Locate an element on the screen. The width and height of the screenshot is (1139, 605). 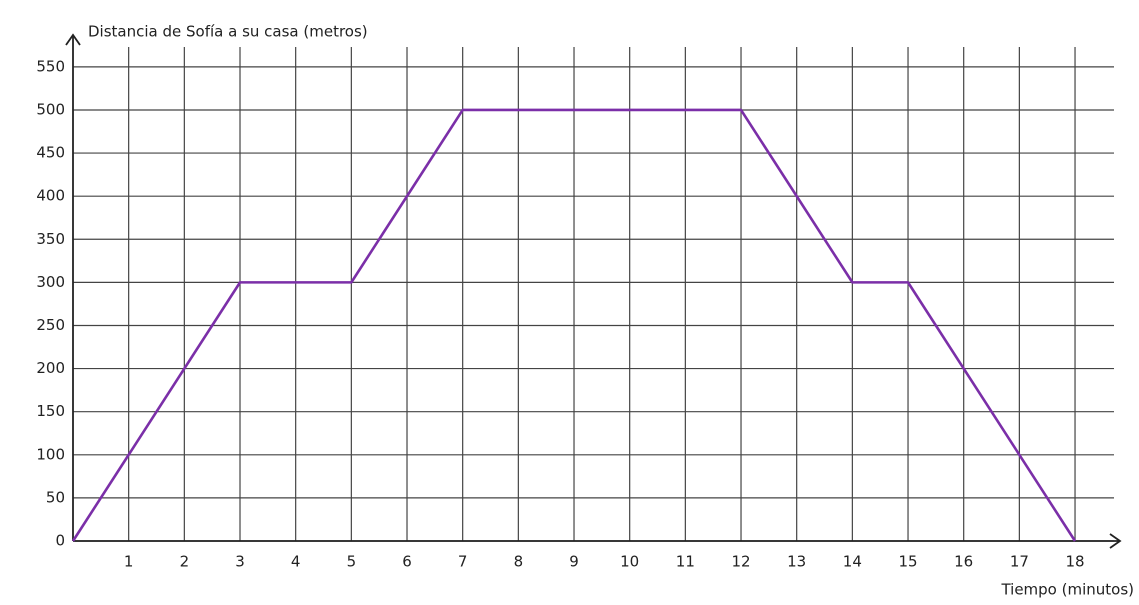
y-axis-title: Distancia de Sofía a su casa (metros) is located at coordinates (228, 32).